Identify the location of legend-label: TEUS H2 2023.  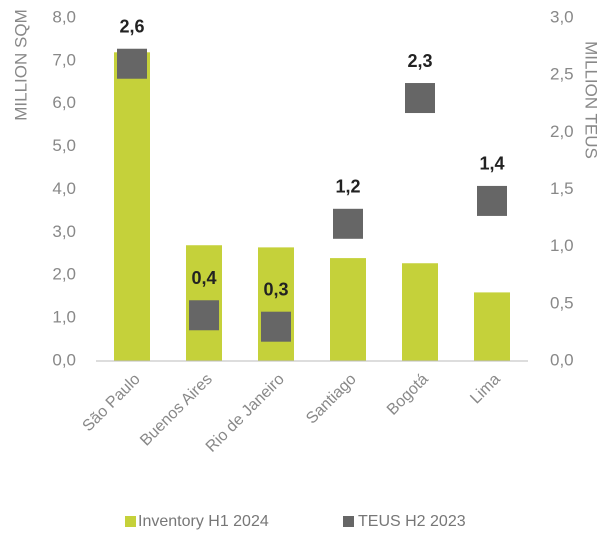
(412, 521).